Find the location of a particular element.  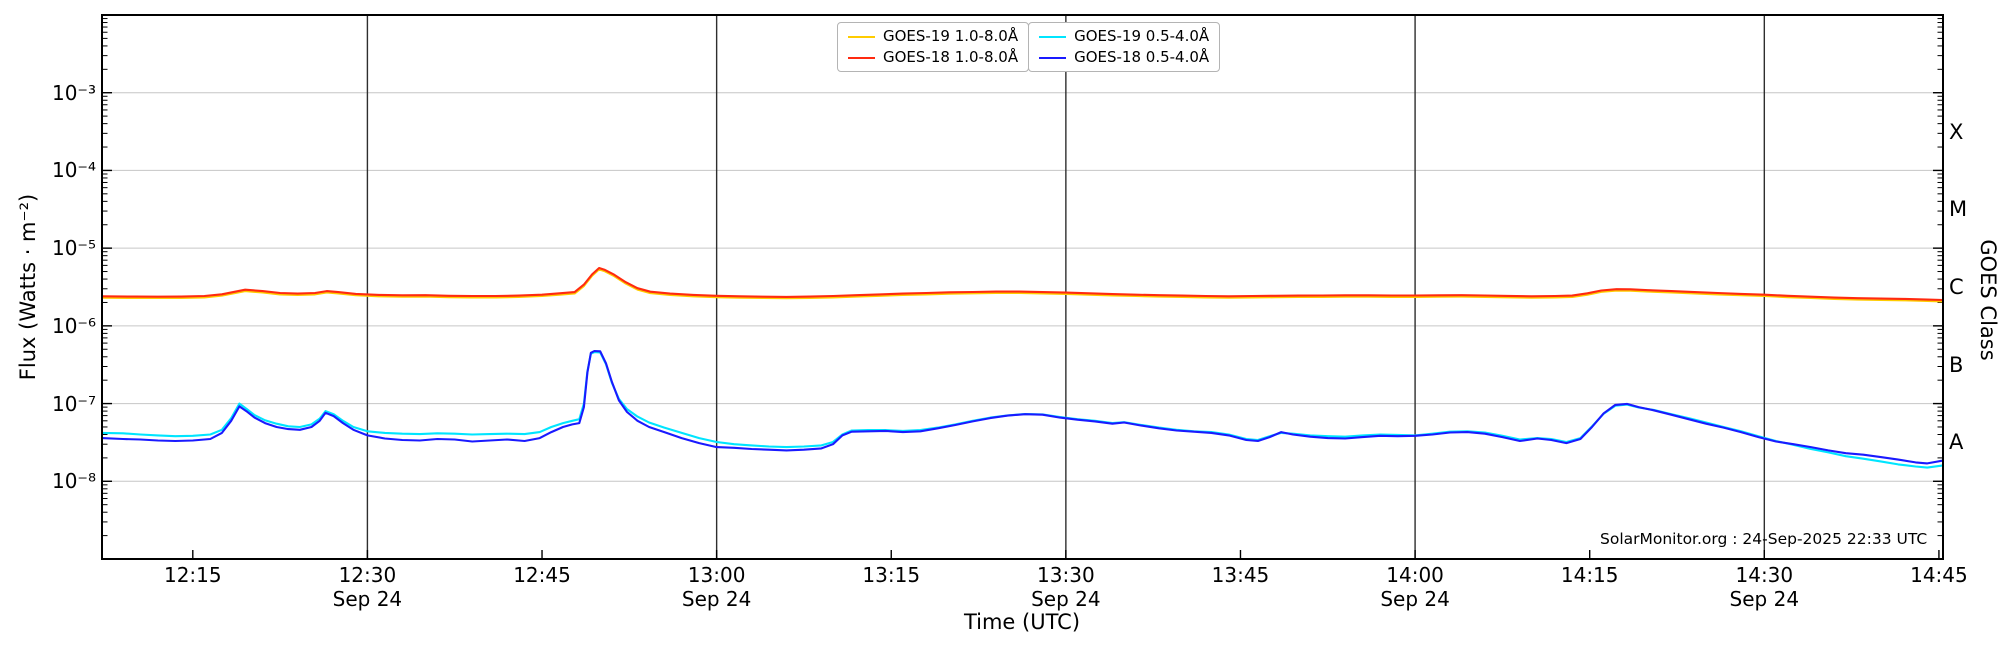

legend-item: GOES-18 0.5-4.0Å is located at coordinates (1122, 57).